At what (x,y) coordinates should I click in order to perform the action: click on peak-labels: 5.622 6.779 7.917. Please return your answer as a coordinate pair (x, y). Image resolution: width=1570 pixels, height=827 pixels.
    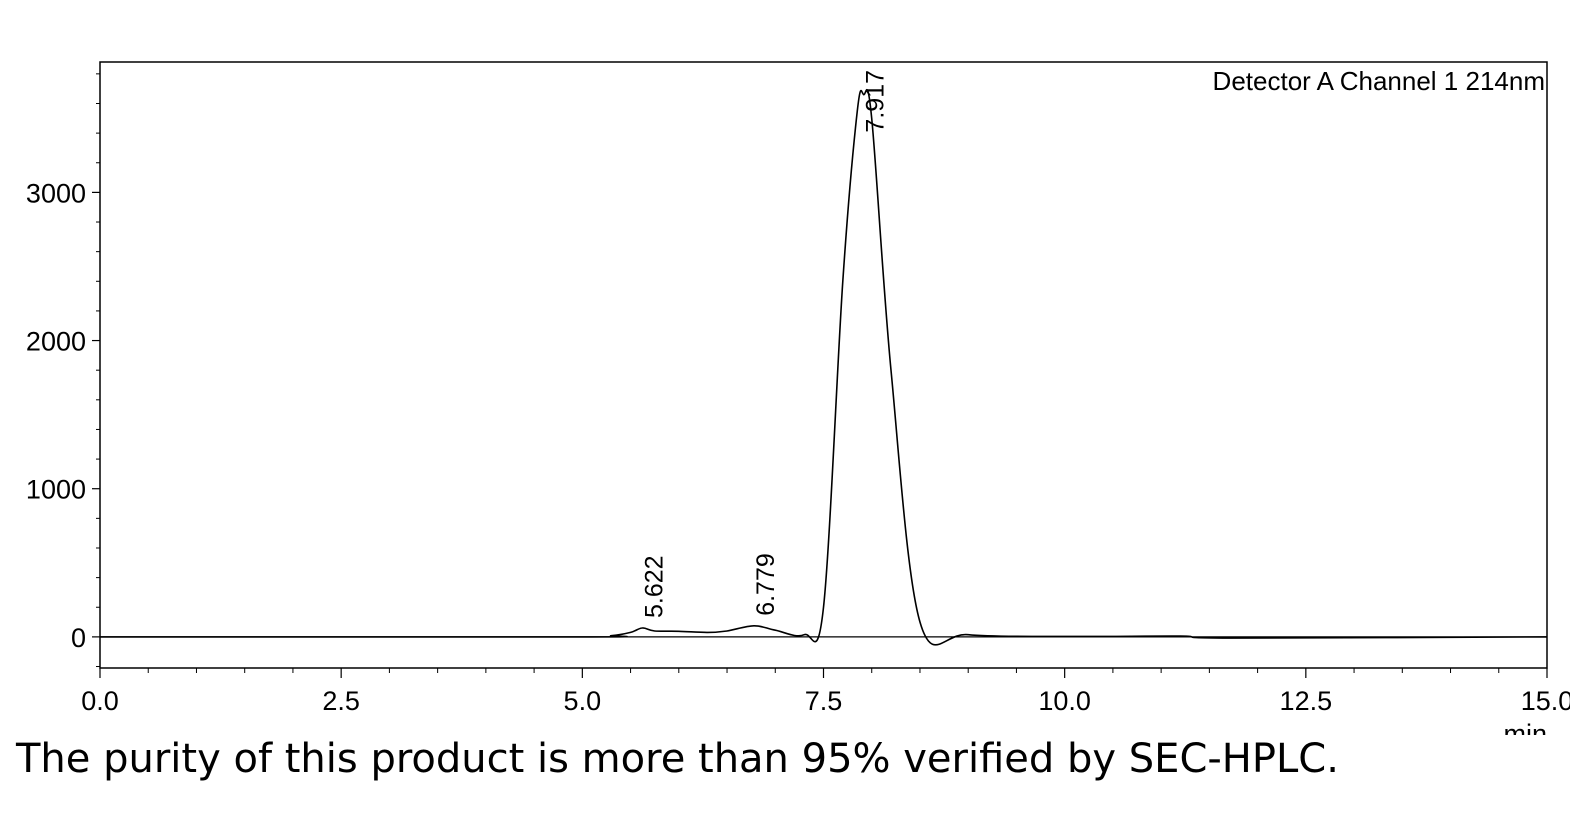
    Looking at the image, I should click on (764, 344).